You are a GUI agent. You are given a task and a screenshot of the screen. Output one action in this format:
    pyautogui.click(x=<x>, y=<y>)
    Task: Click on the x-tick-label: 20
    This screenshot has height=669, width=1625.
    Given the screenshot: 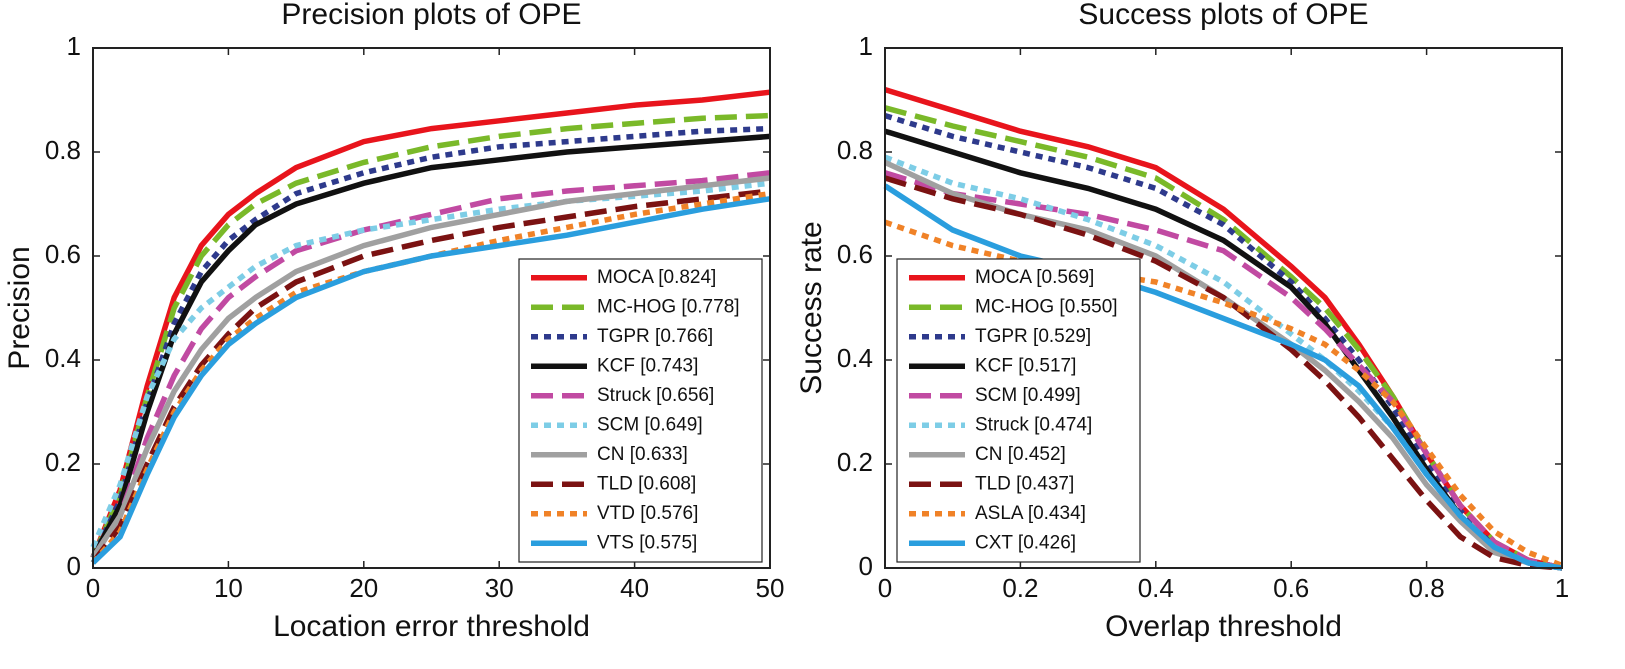 What is the action you would take?
    pyautogui.click(x=363, y=588)
    